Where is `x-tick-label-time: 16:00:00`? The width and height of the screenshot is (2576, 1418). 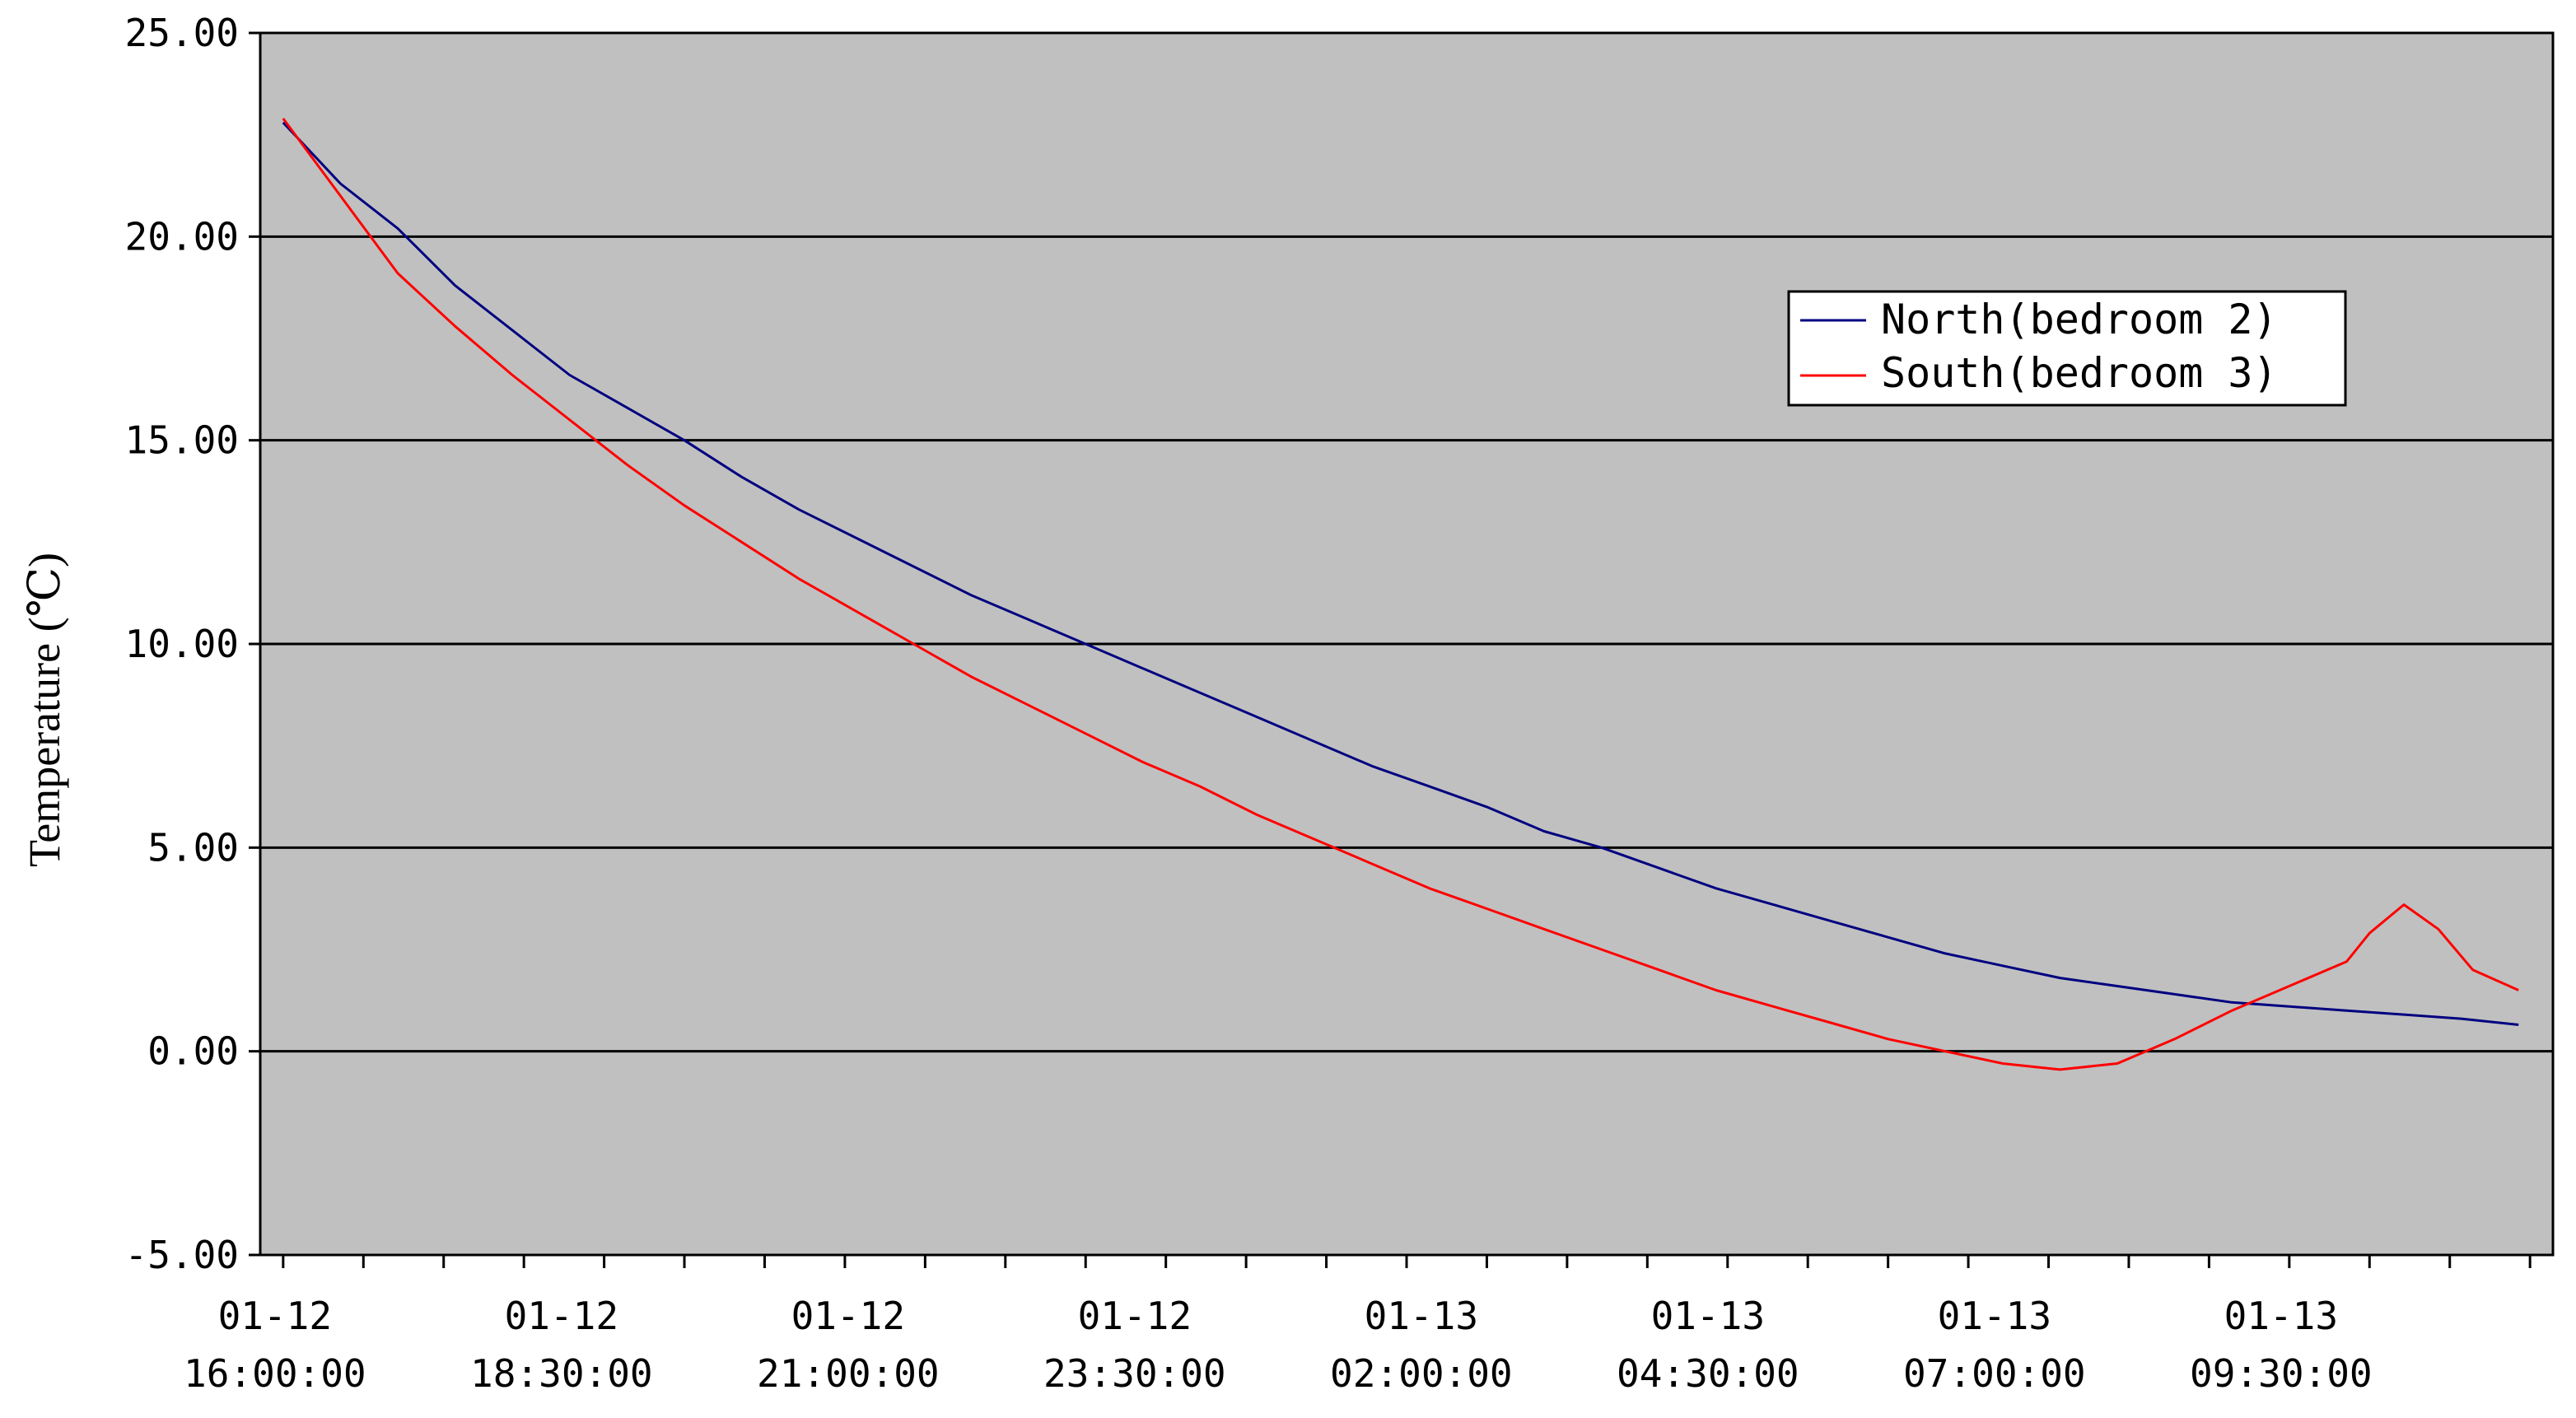 x-tick-label-time: 16:00:00 is located at coordinates (275, 1374).